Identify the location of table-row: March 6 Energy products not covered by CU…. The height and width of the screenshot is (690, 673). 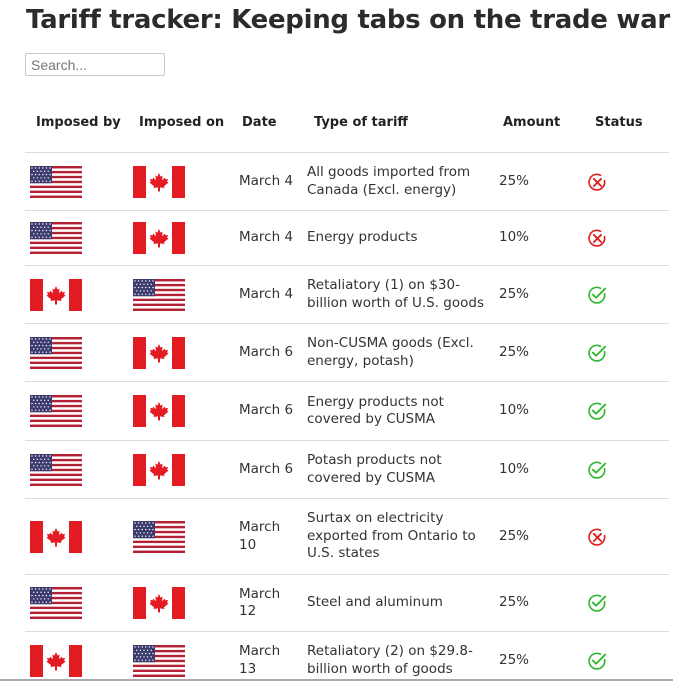
(347, 411).